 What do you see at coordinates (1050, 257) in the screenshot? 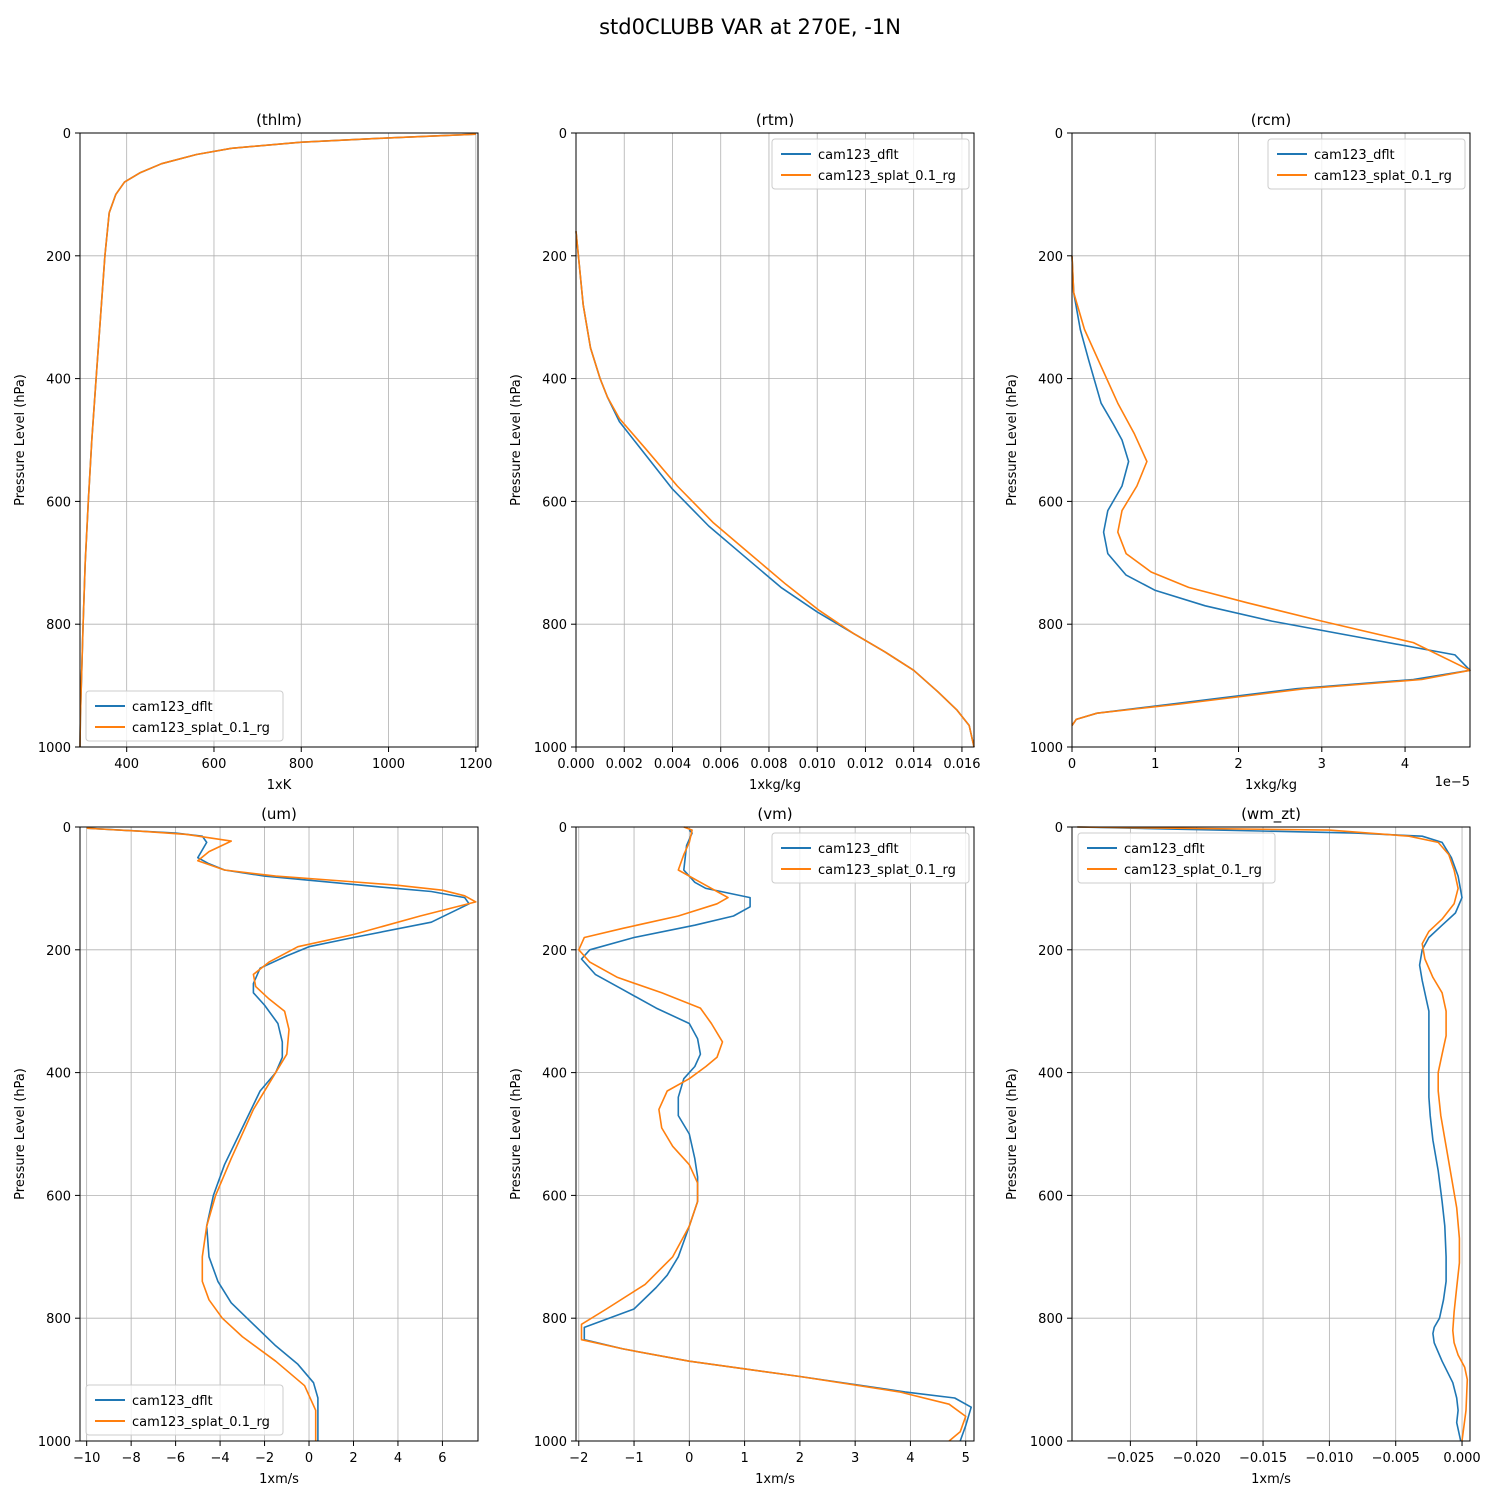
I see `panel-3-y-tick-label: 200` at bounding box center [1050, 257].